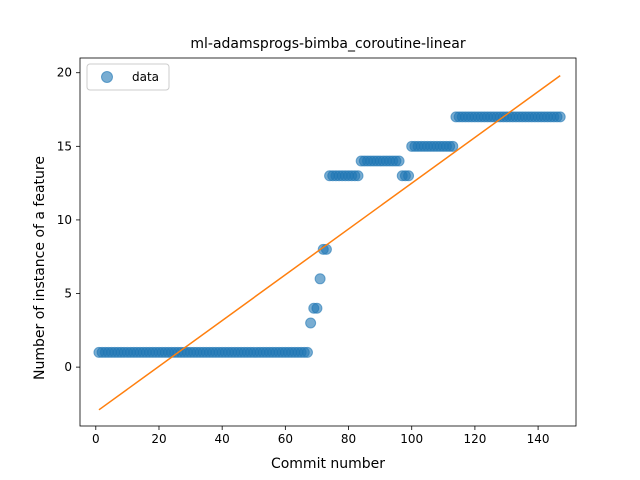 The height and width of the screenshot is (480, 640). Describe the element at coordinates (158, 439) in the screenshot. I see `x-tick-label: 20` at that location.